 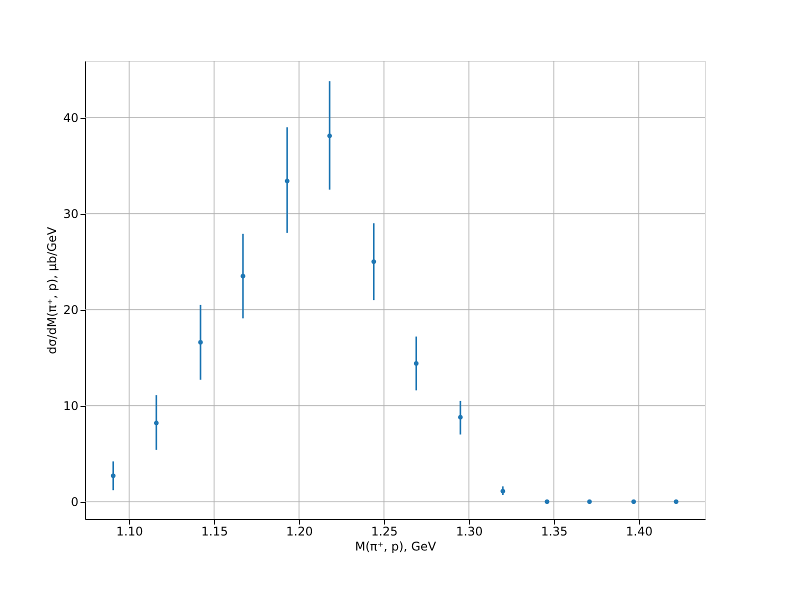 What do you see at coordinates (74, 502) in the screenshot?
I see `y-tick-label: 0` at bounding box center [74, 502].